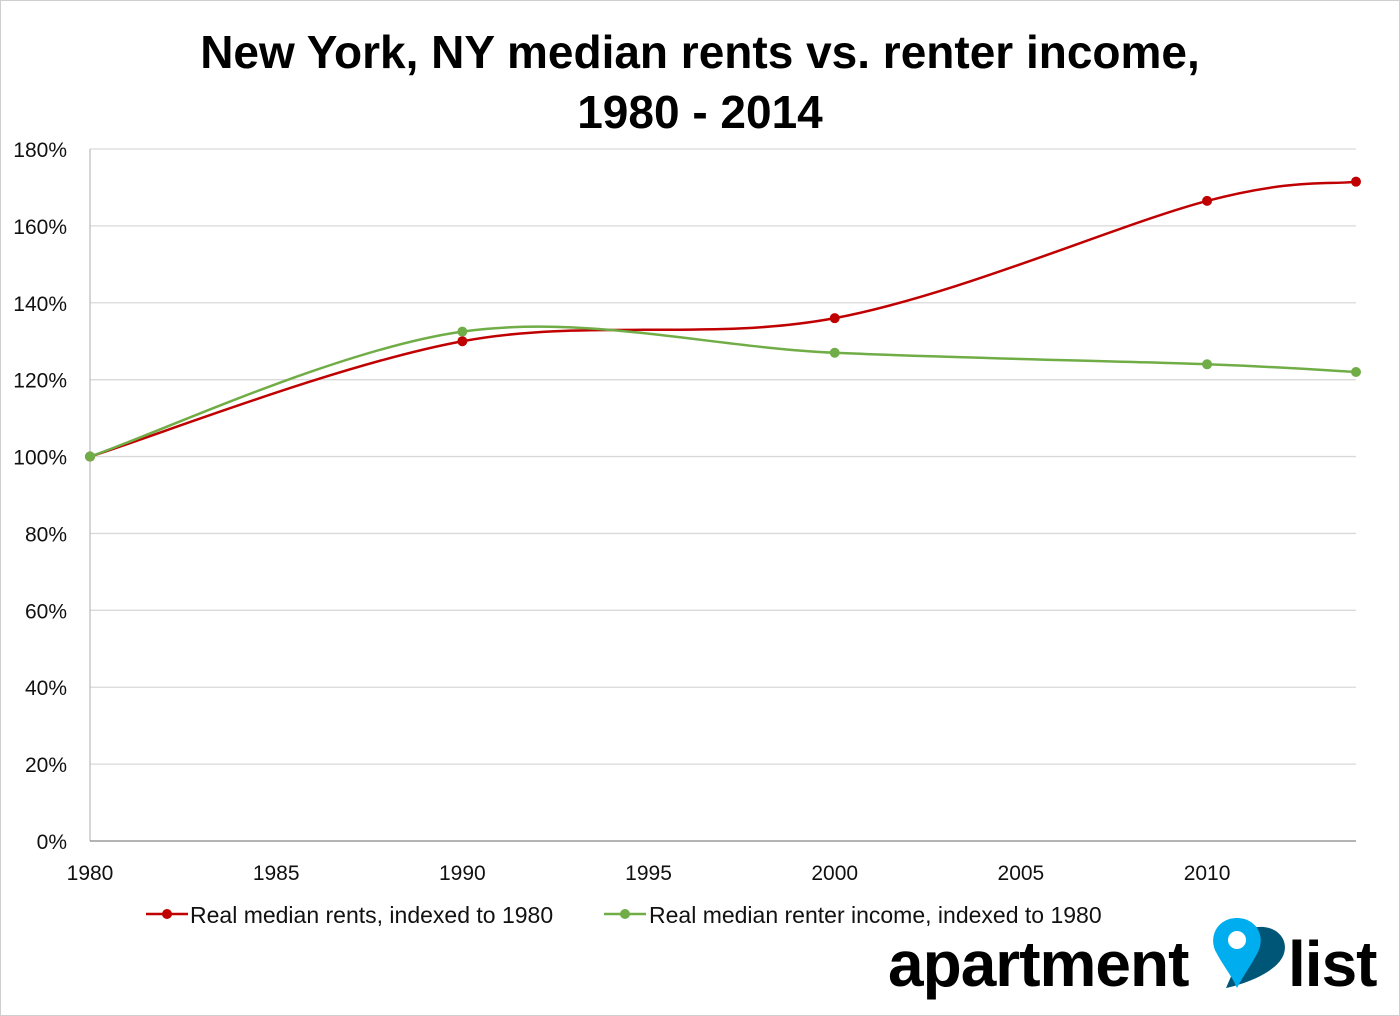 Image resolution: width=1400 pixels, height=1016 pixels. I want to click on x-tick-label: 1995, so click(648, 873).